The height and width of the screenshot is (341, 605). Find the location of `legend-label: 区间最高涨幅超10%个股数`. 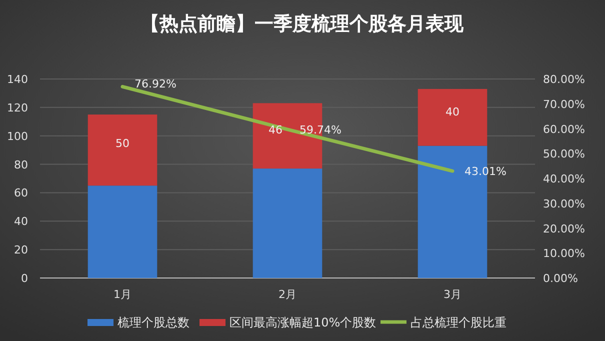

legend-label: 区间最高涨幅超10%个股数 is located at coordinates (303, 323).